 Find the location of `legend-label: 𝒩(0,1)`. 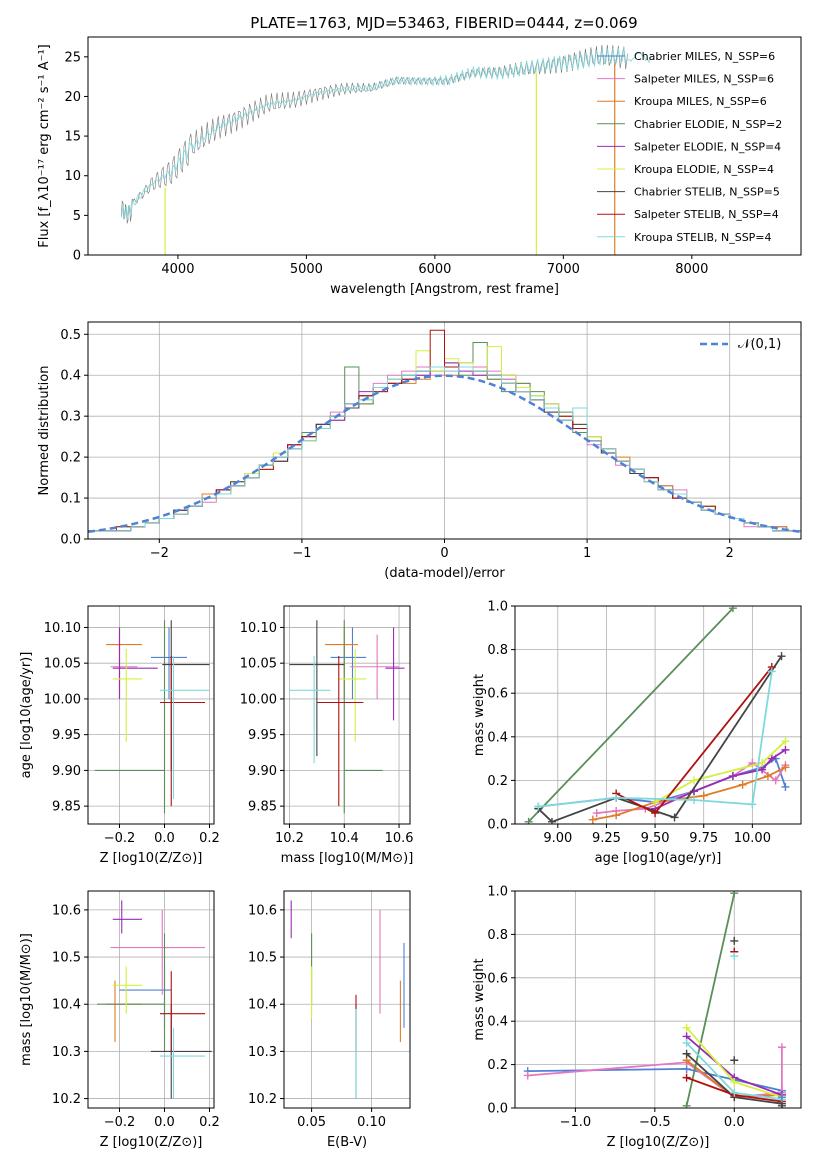

legend-label: 𝒩(0,1) is located at coordinates (759, 344).